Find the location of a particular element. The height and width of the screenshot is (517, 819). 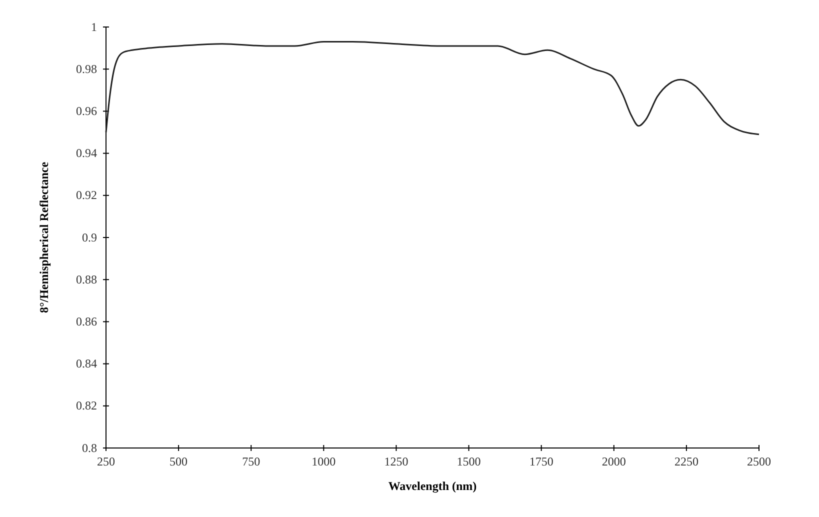

y-tick-label: 0.94 is located at coordinates (86, 153).